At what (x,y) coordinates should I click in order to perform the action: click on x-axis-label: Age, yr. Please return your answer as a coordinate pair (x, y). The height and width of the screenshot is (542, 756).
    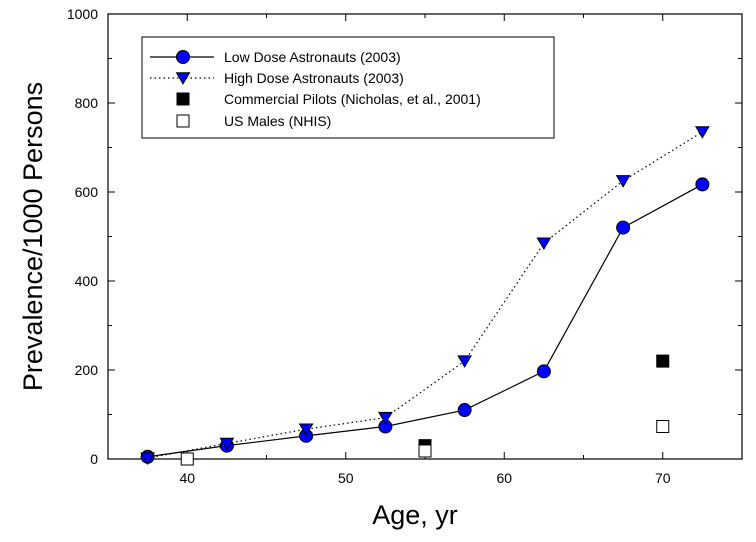
    Looking at the image, I should click on (415, 515).